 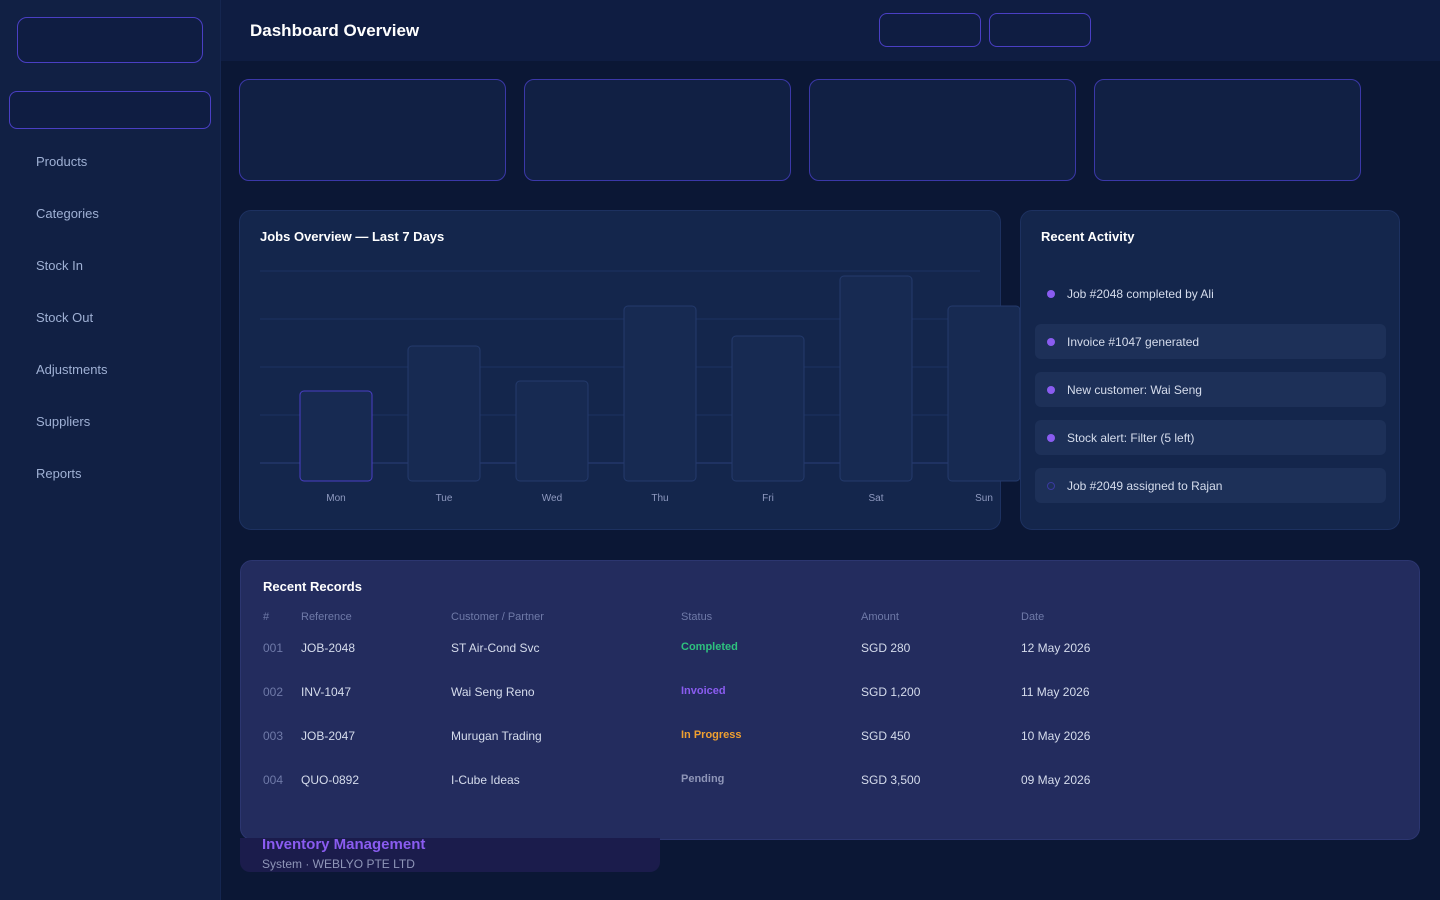 What do you see at coordinates (344, 844) in the screenshot?
I see `brand-name: Inventory Management` at bounding box center [344, 844].